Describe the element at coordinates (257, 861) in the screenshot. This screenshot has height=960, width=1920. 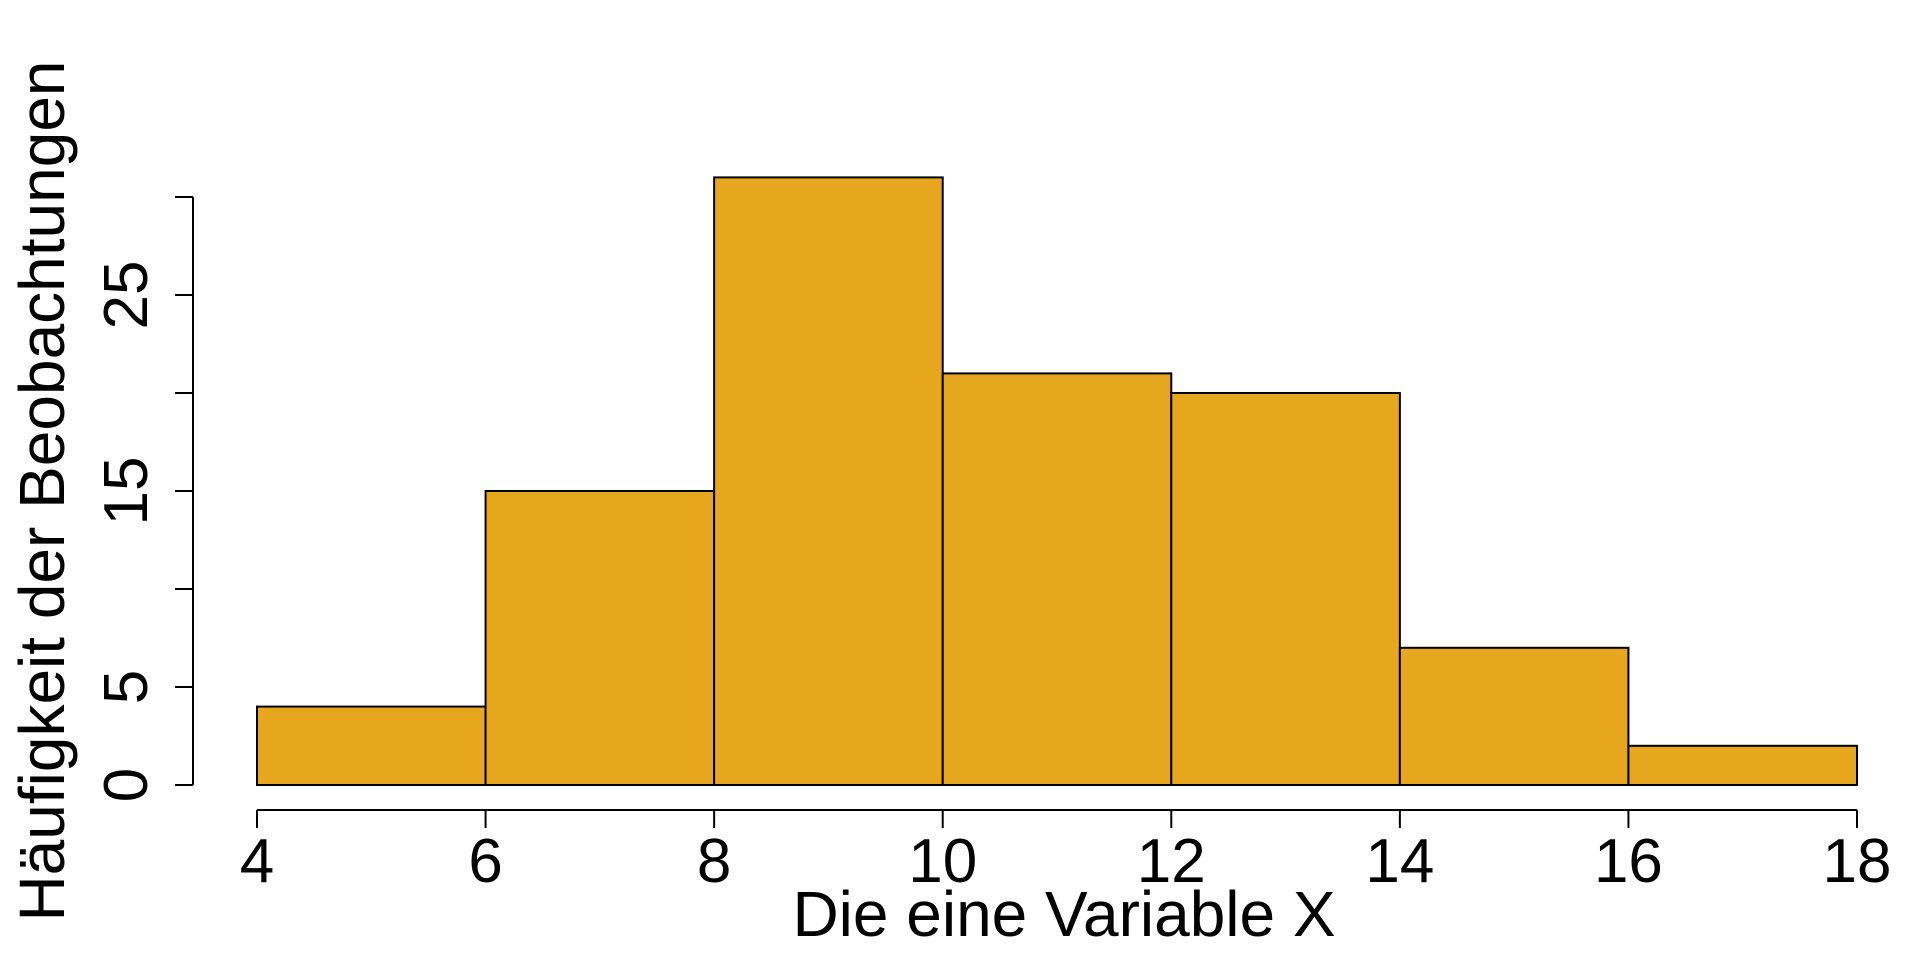
I see `x-tick-label: 4` at that location.